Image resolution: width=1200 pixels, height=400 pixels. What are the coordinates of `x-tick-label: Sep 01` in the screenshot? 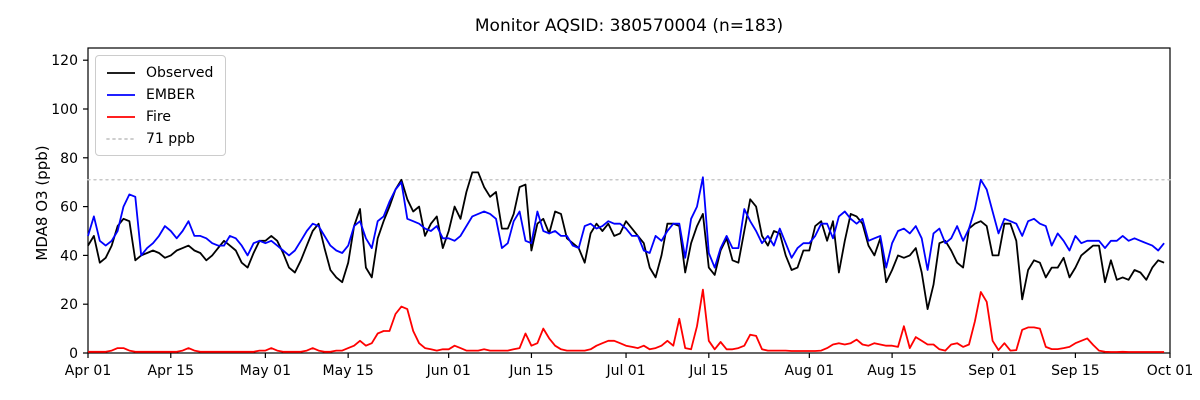 It's located at (992, 371).